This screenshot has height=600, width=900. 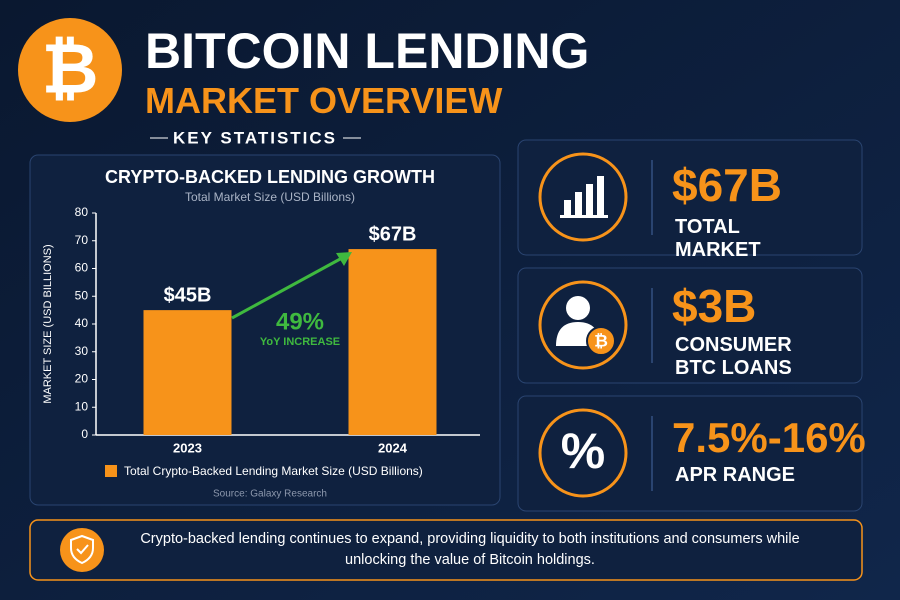 What do you see at coordinates (287, 288) in the screenshot?
I see `trend-arrow` at bounding box center [287, 288].